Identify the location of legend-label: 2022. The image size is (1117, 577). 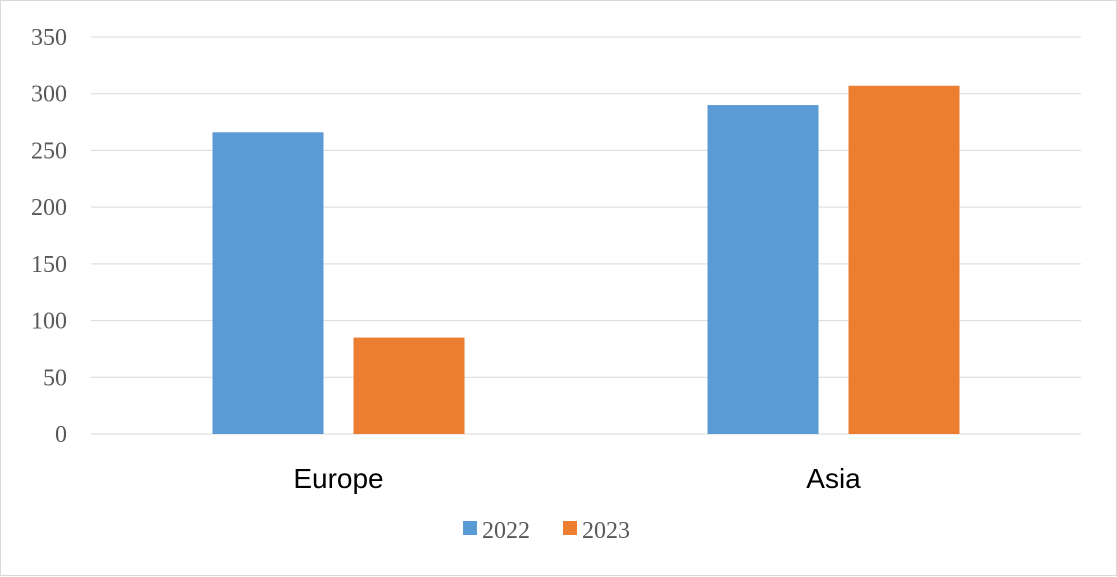
(506, 531).